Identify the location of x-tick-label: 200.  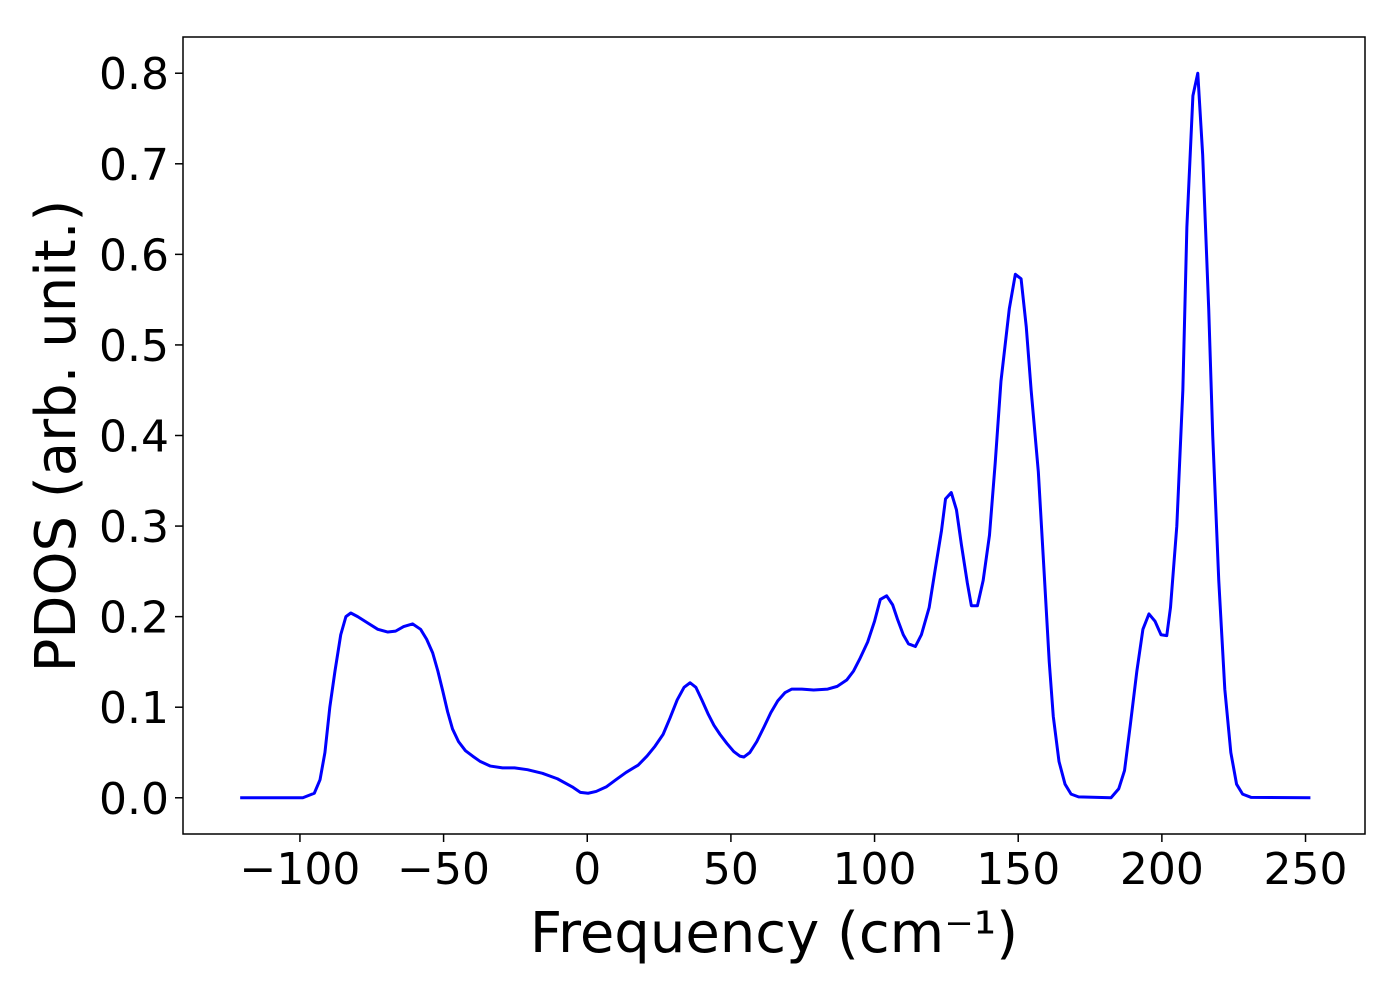
(1162, 869).